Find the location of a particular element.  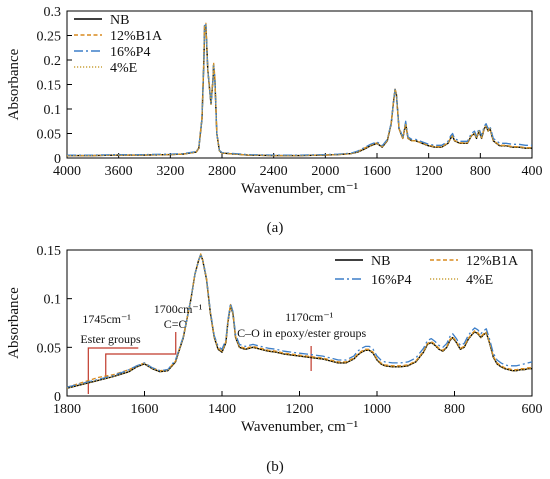

annotation-1745-wavenumber: 1745cm⁻¹ is located at coordinates (106, 319).